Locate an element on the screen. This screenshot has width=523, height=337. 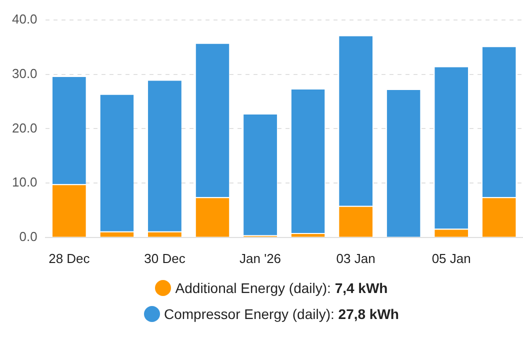
y-tick-label: 40.0 is located at coordinates (25, 19).